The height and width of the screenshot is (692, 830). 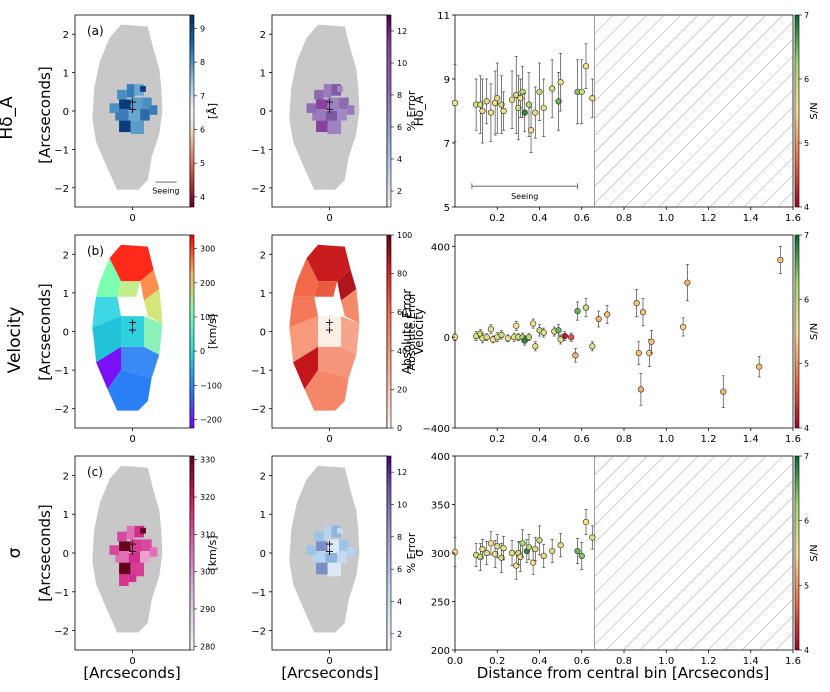 I want to click on sigma-map-colorbar, so click(x=192, y=553).